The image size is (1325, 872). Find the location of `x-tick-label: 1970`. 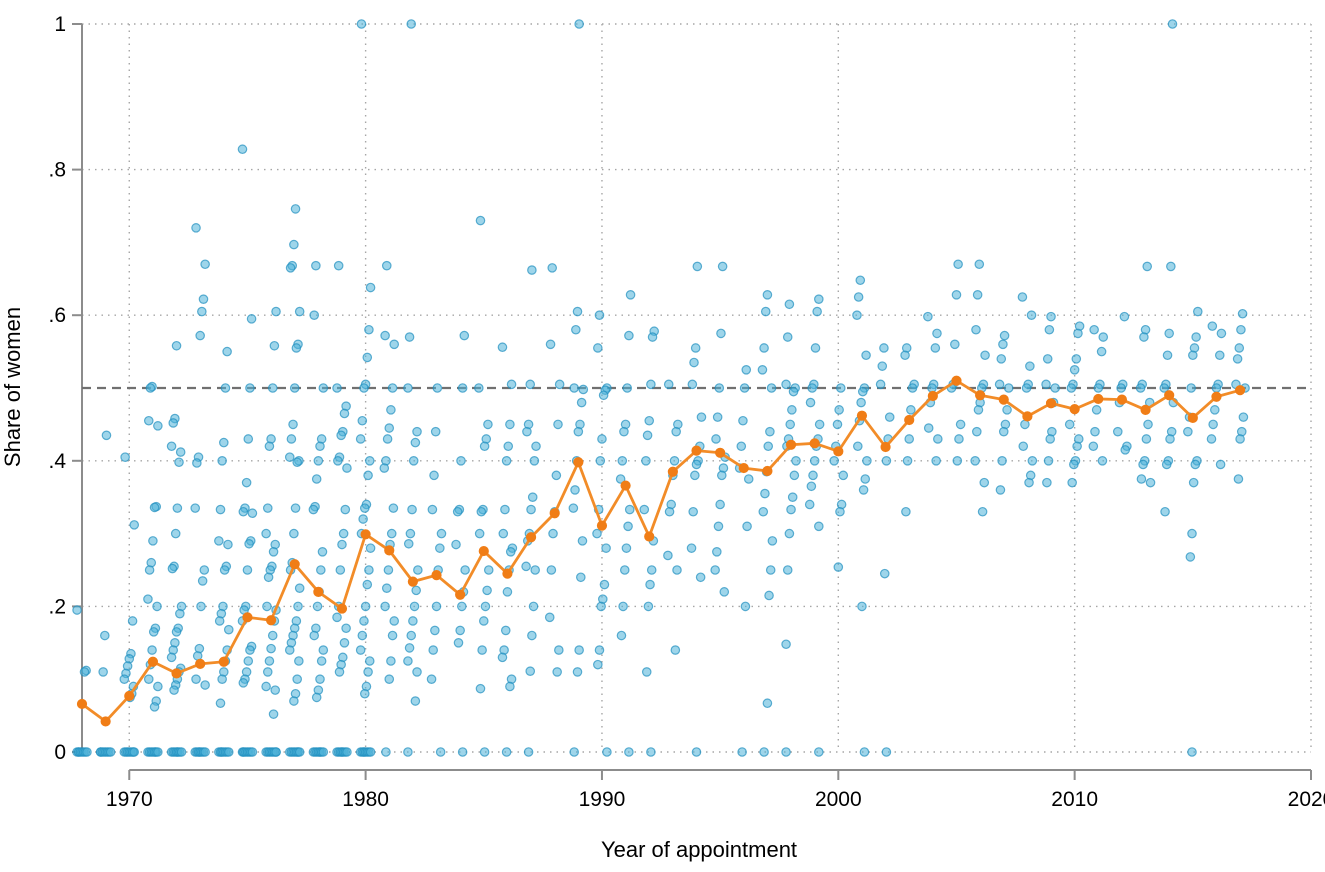

x-tick-label: 1970 is located at coordinates (129, 799).